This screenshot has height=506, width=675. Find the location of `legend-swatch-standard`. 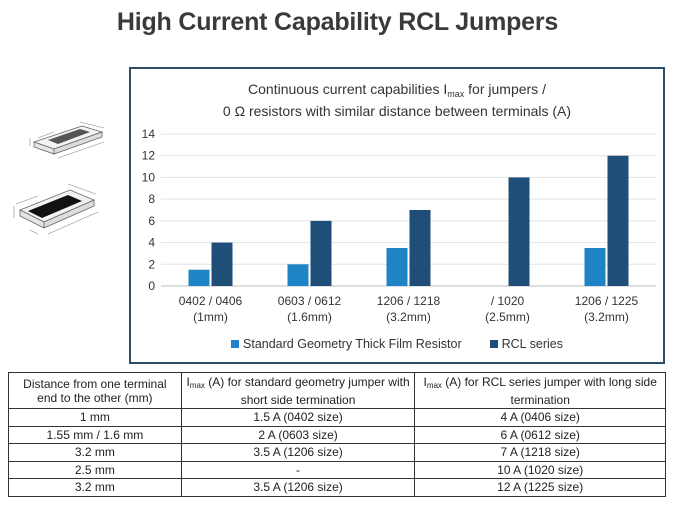

legend-swatch-standard is located at coordinates (235, 344).